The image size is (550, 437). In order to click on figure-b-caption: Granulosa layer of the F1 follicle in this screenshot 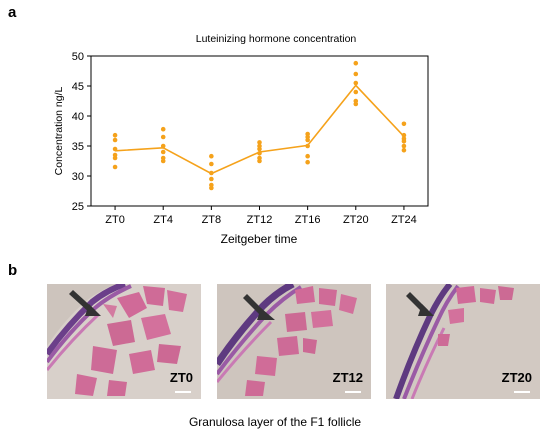, I will do `click(275, 422)`.